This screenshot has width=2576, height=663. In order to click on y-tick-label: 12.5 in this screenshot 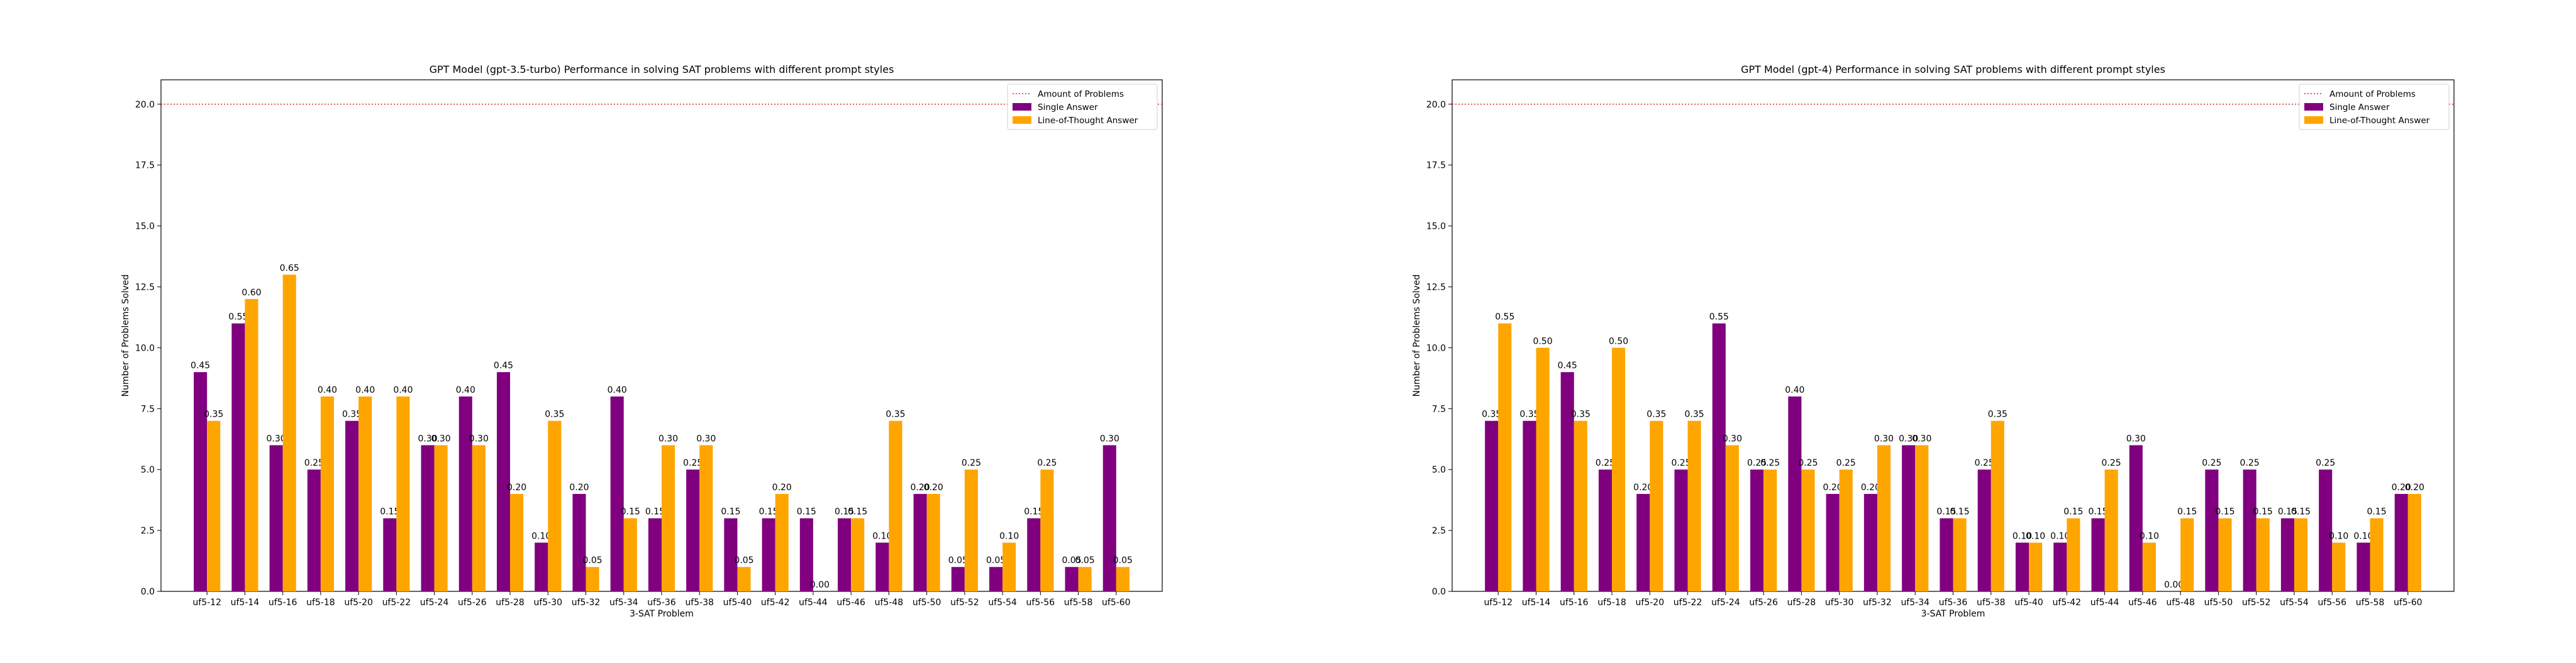, I will do `click(145, 287)`.